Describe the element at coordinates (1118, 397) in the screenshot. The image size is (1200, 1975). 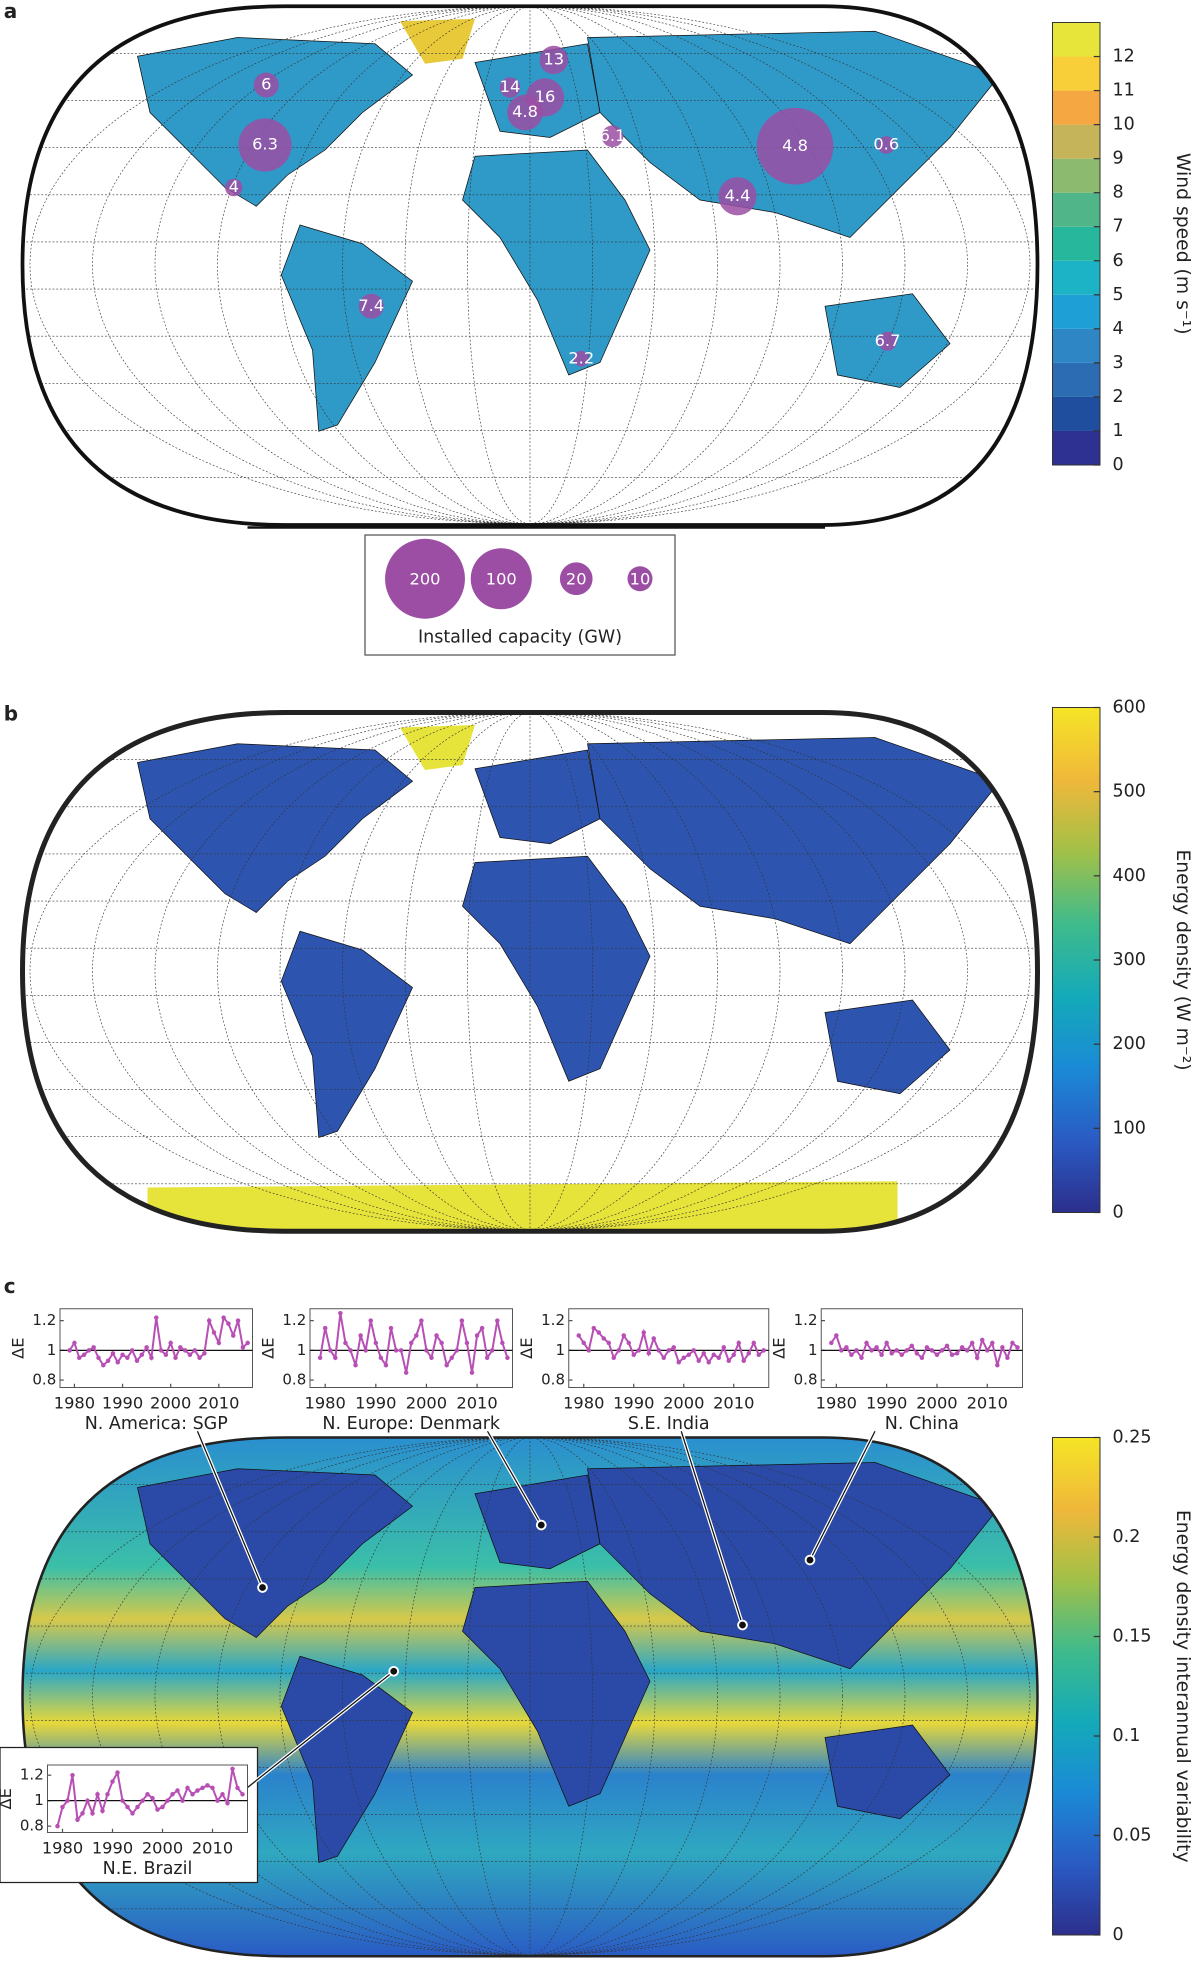
I see `colorbar-tick-label: 2` at that location.